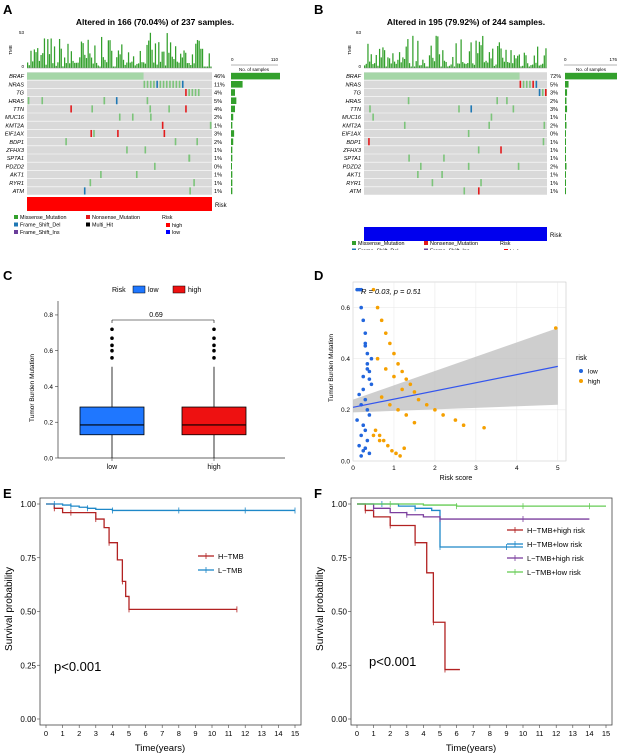 This screenshot has width=622, height=755. Describe the element at coordinates (156, 289) in the screenshot. I see `legend-c: Risk low high` at that location.